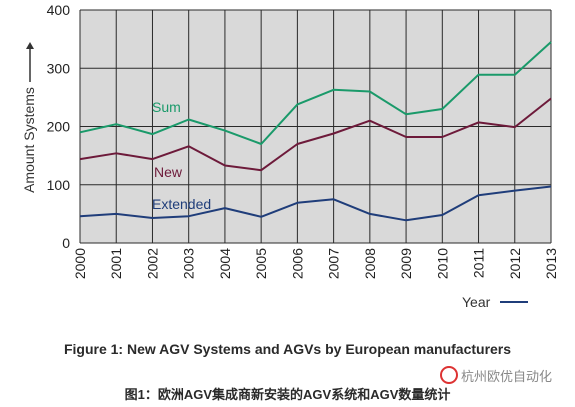  I want to click on y-tick-label: 100, so click(59, 185).